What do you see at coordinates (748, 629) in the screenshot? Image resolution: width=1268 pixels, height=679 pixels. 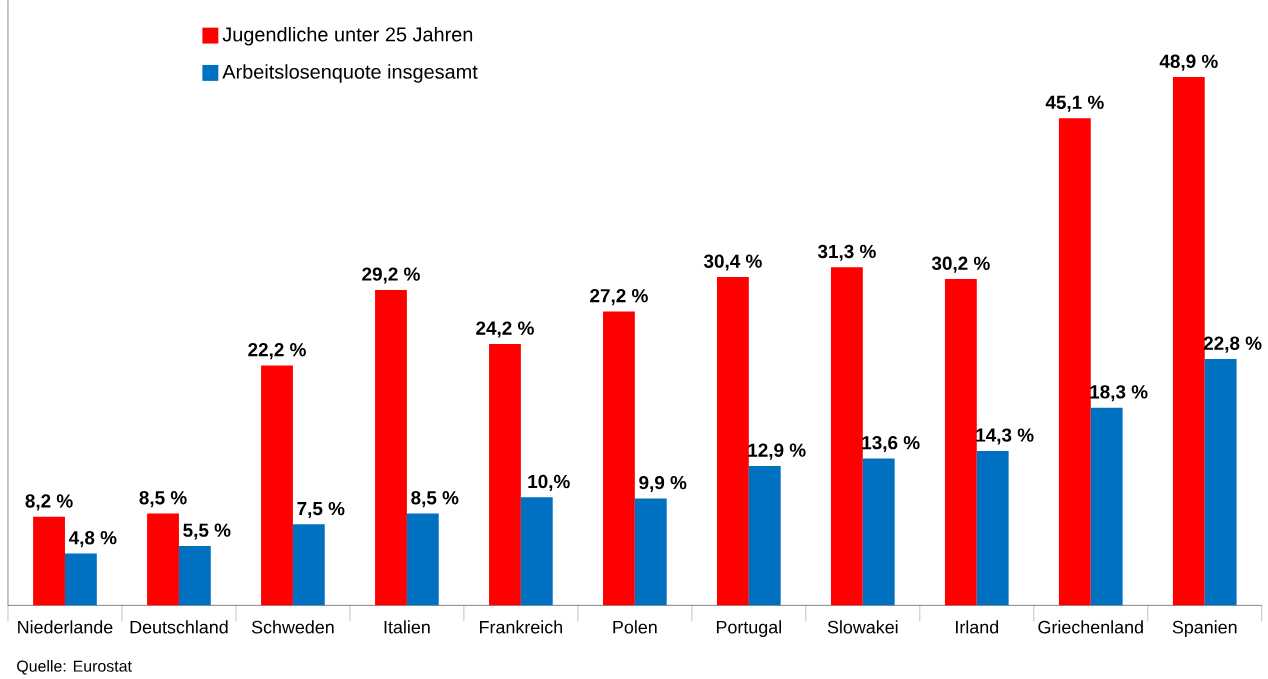 I see `x-tick-label: Portugal` at bounding box center [748, 629].